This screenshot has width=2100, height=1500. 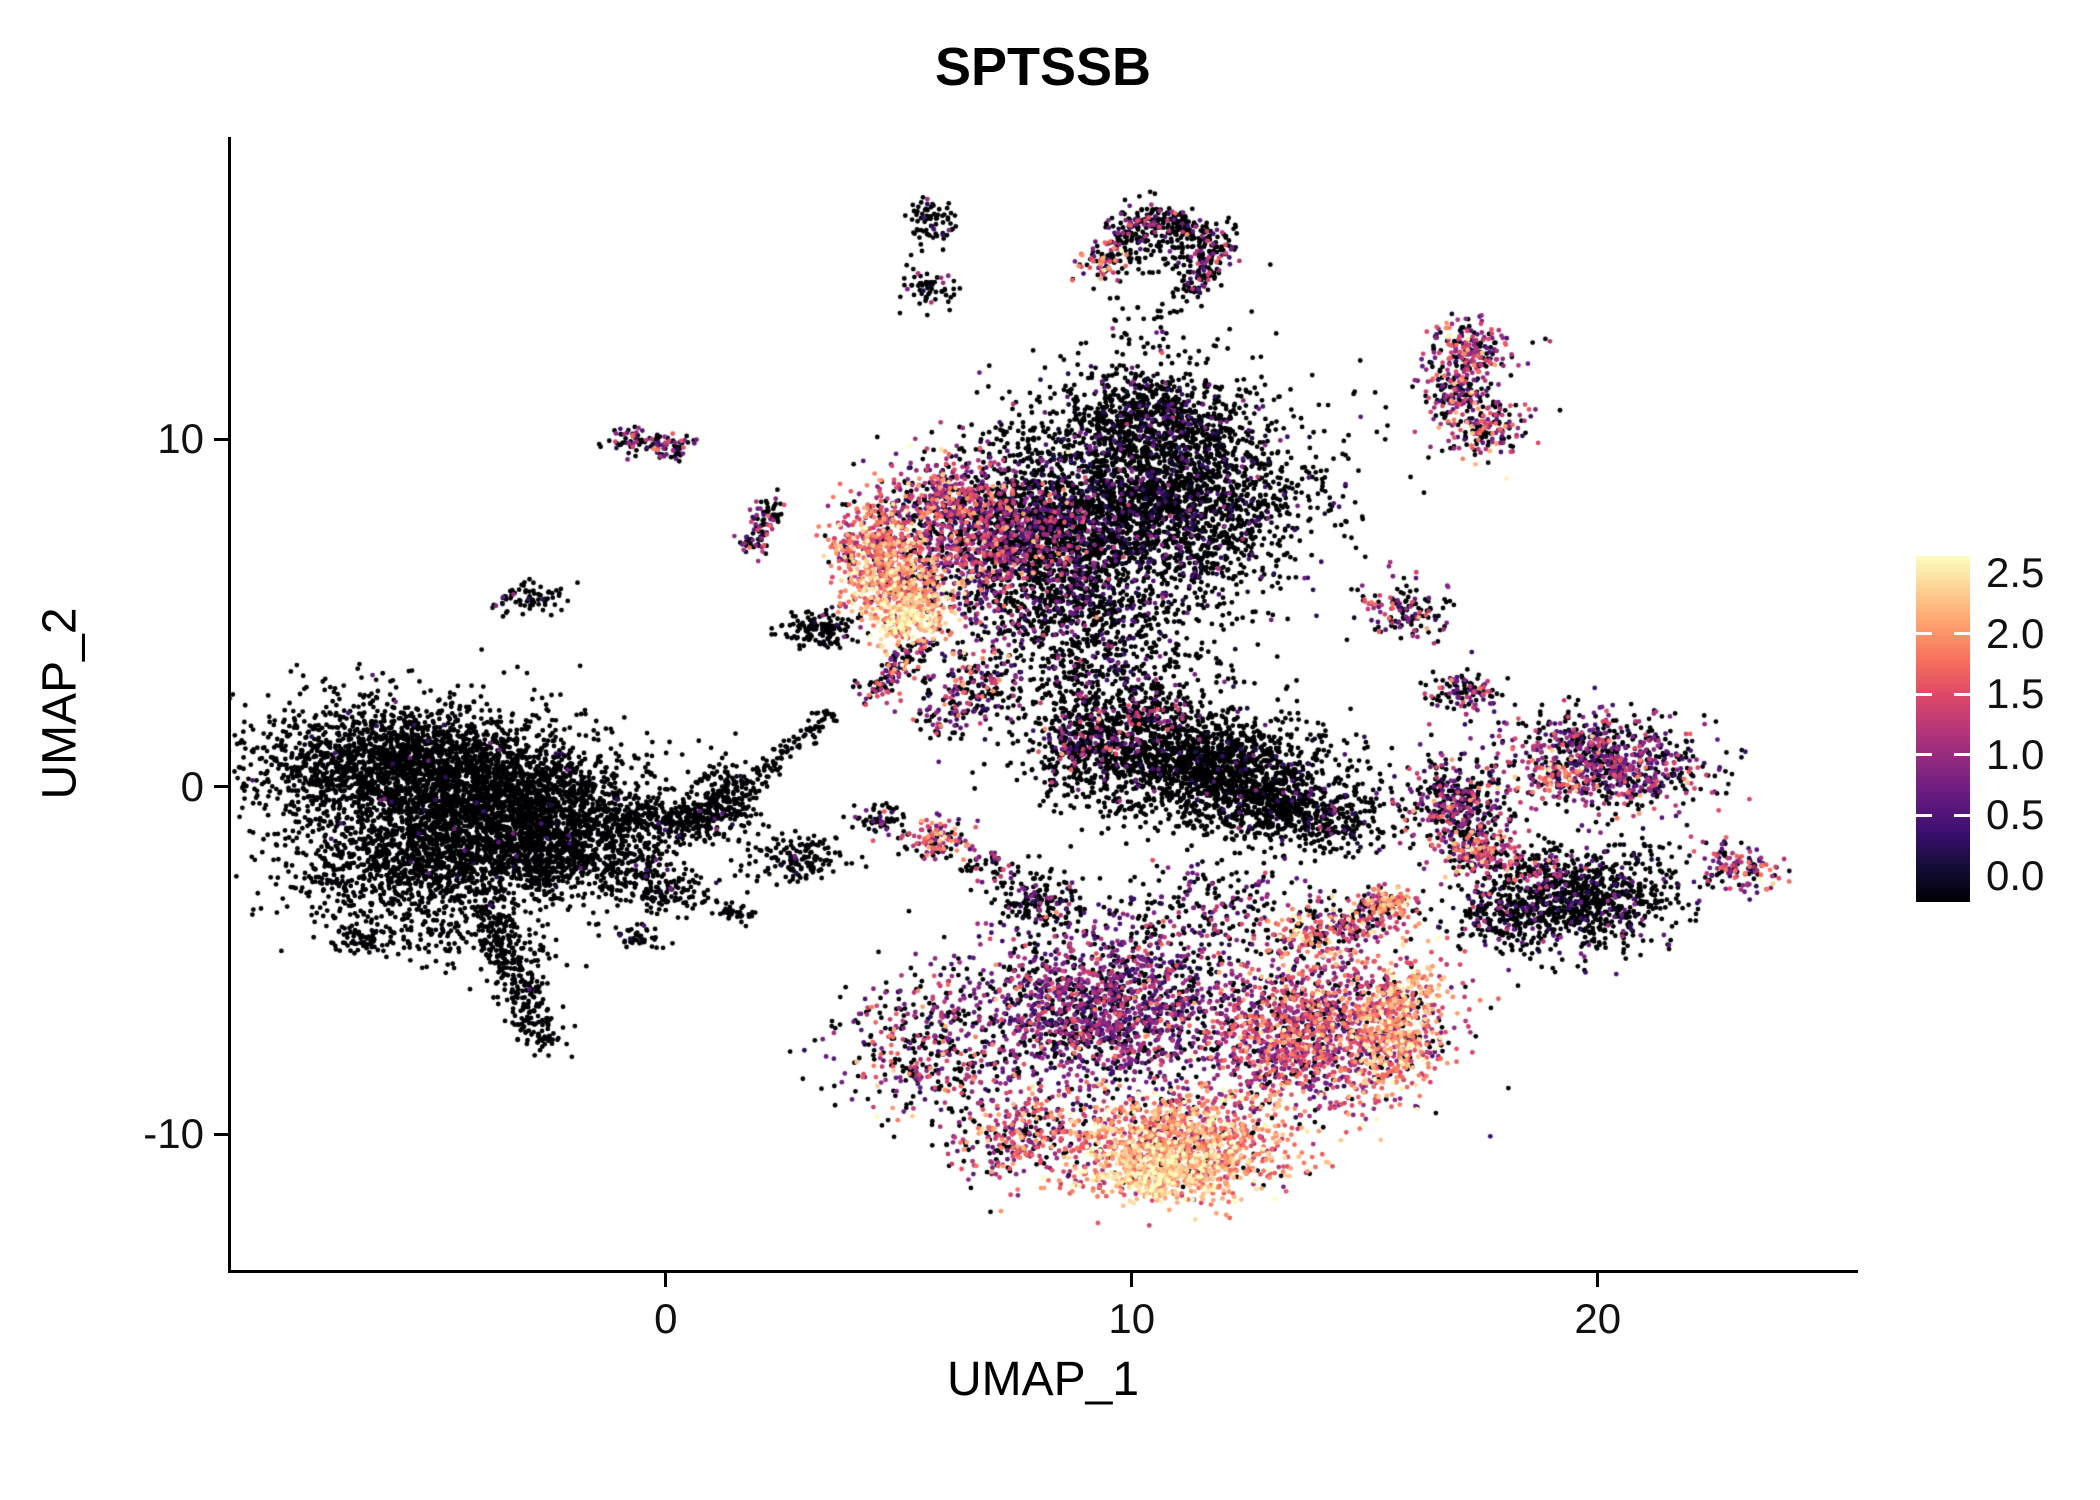 I want to click on colorbar-tick-label: 0.0, so click(x=2015, y=875).